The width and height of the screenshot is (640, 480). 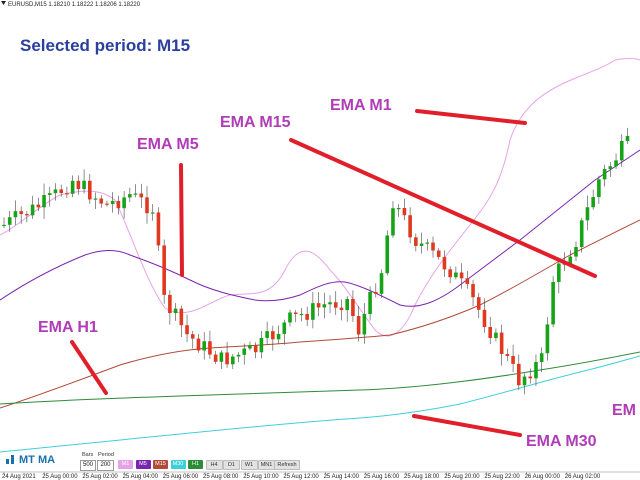 What do you see at coordinates (543, 477) in the screenshot?
I see `time-axis-label: 26 Aug 00:00` at bounding box center [543, 477].